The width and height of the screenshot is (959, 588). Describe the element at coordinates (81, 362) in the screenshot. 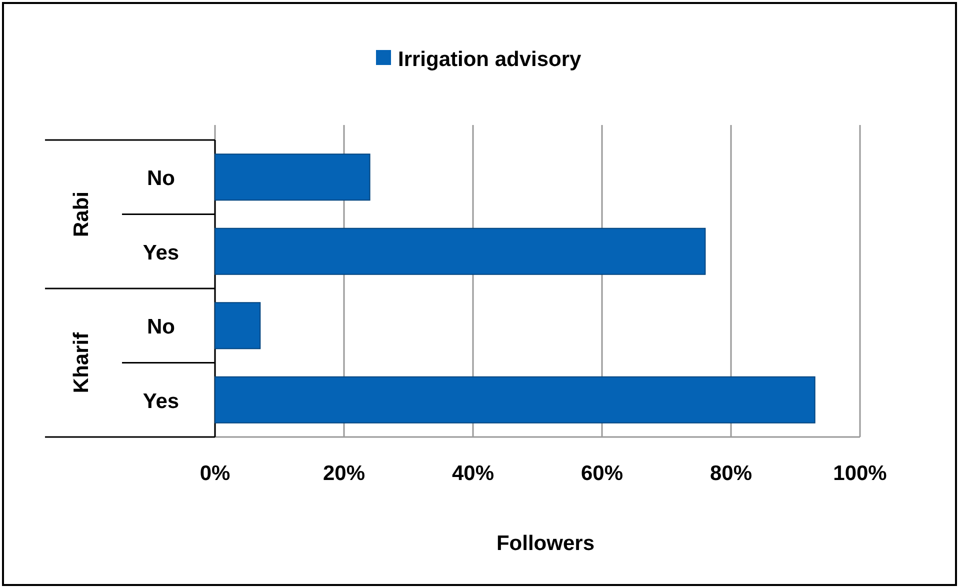

I see `text: Kharif` at that location.